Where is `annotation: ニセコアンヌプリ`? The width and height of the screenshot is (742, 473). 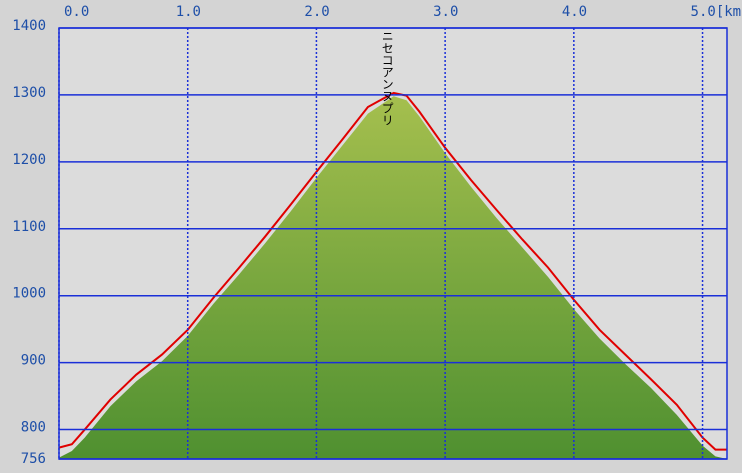 annotation: ニセコアンヌプリ is located at coordinates (387, 78).